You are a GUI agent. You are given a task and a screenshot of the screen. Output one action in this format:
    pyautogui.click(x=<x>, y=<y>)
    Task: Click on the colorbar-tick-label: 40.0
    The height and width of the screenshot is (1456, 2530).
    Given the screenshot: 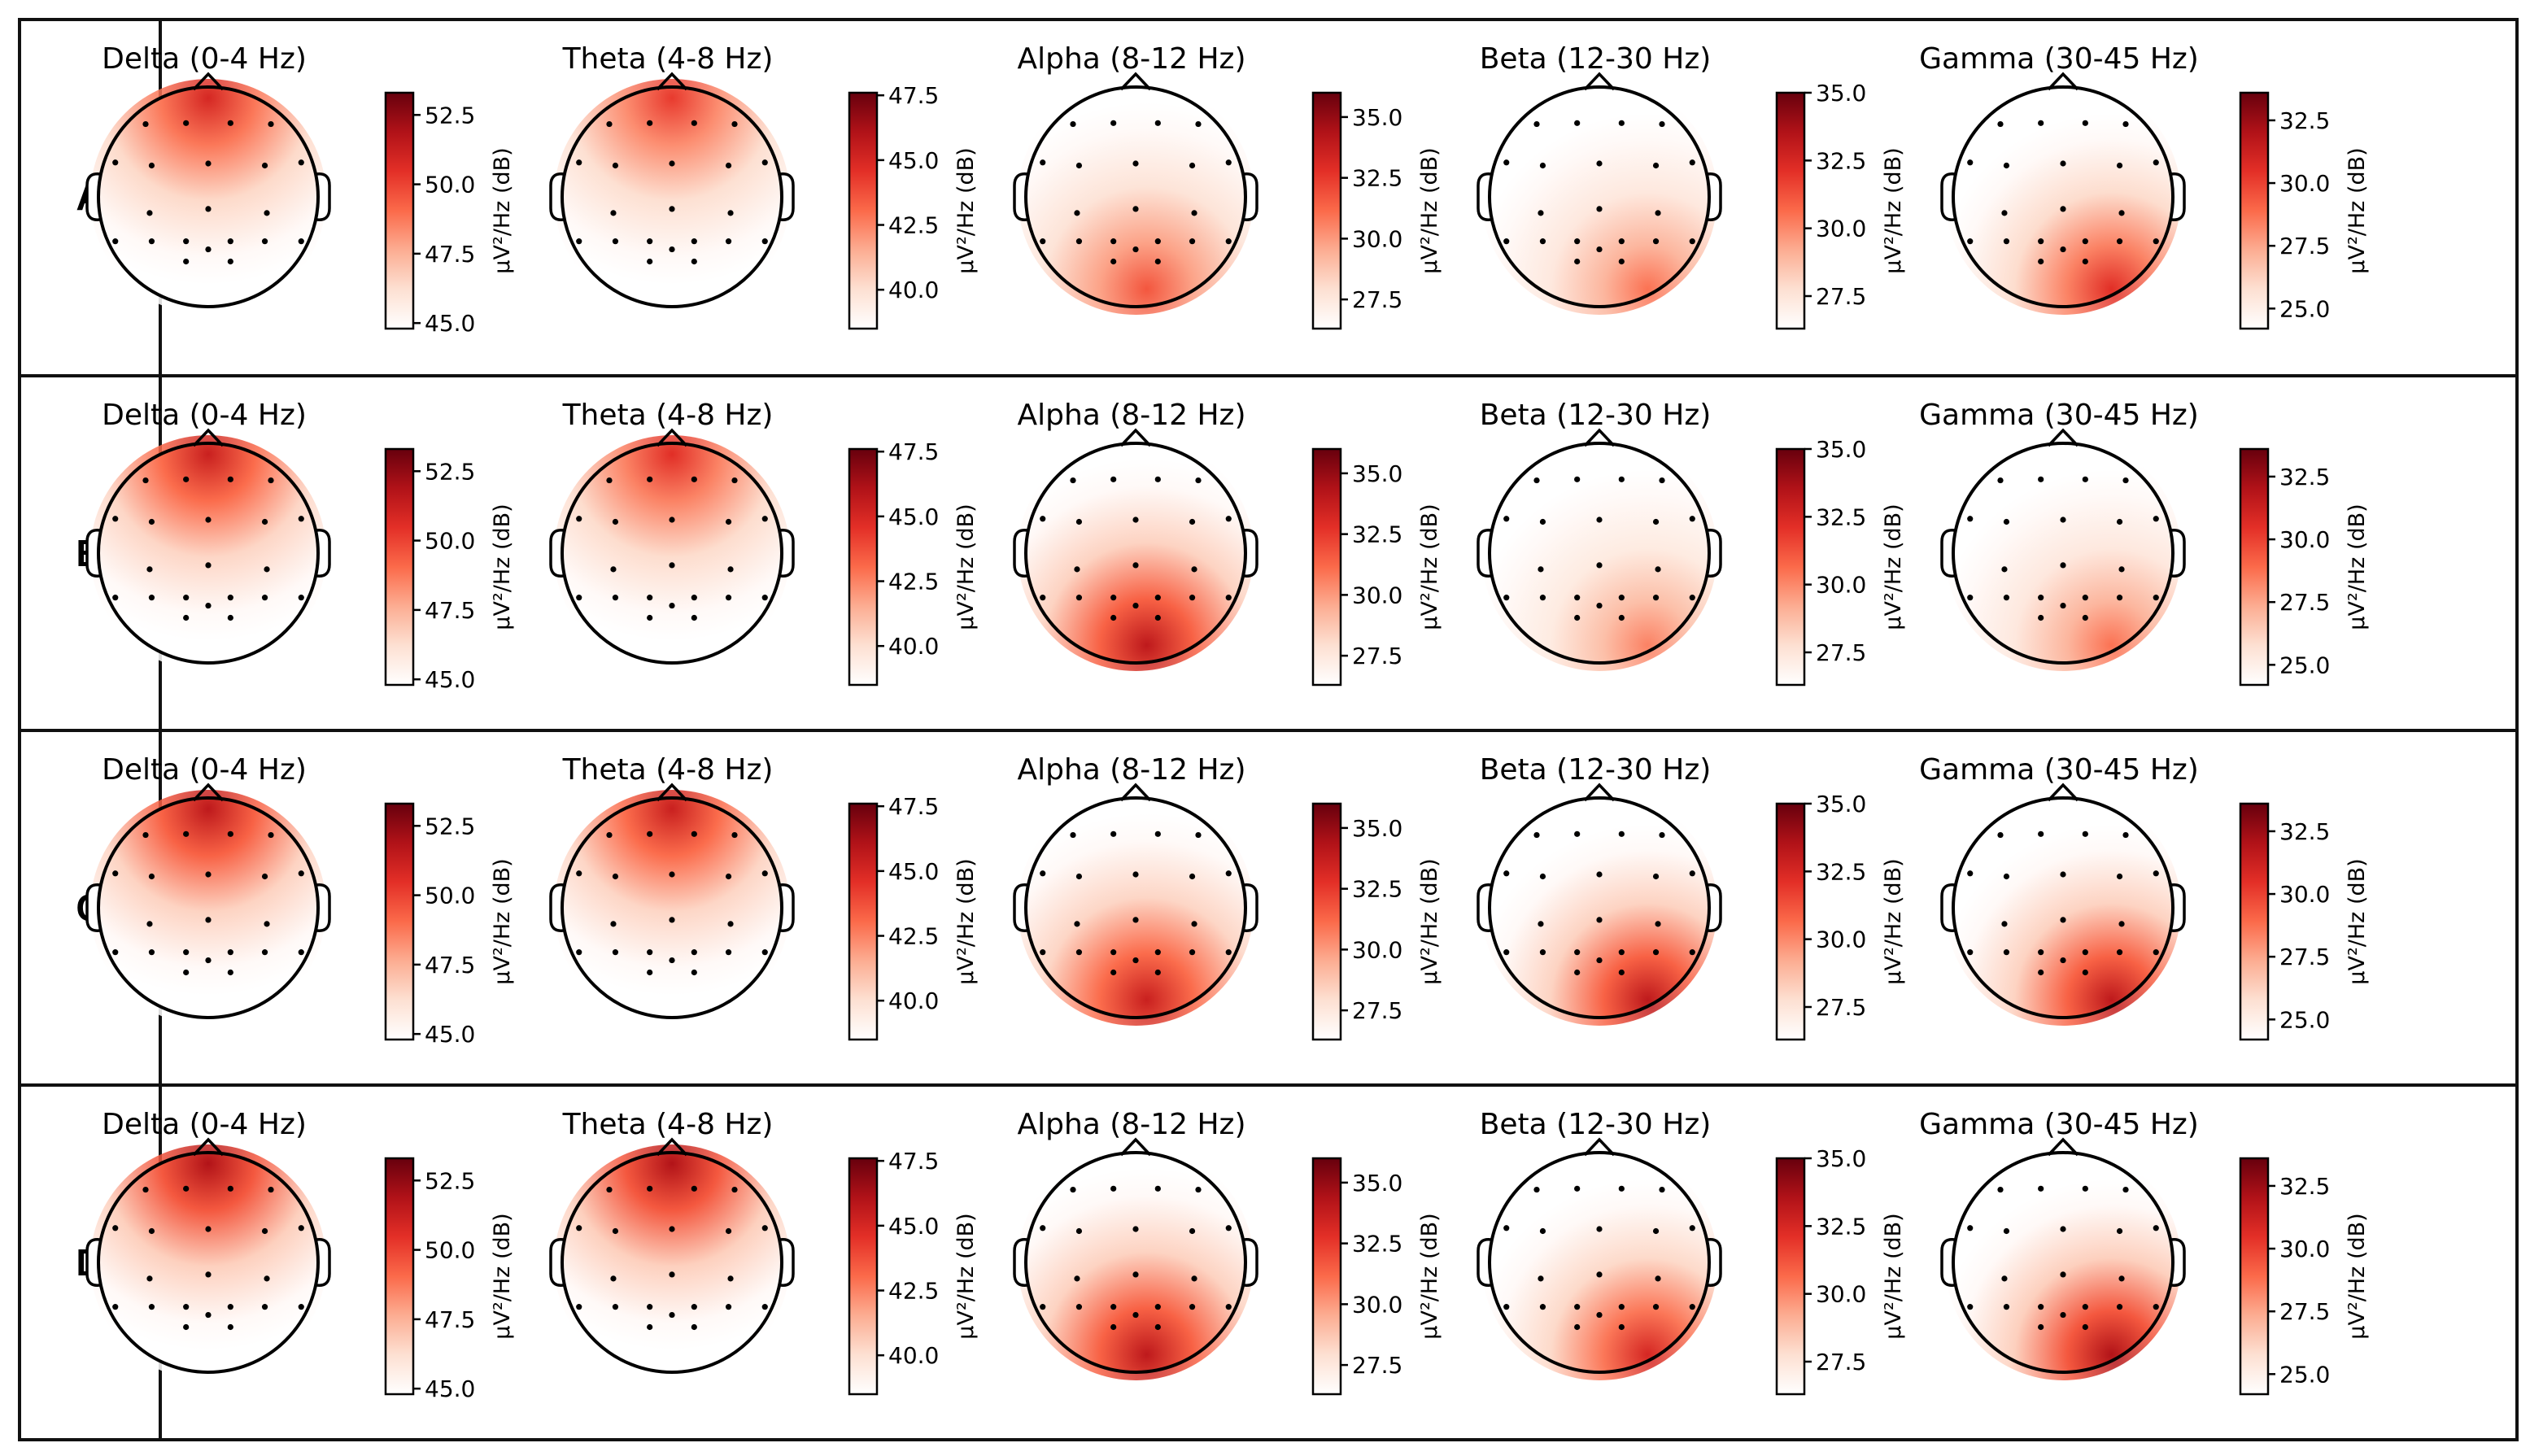 What is the action you would take?
    pyautogui.click(x=913, y=1001)
    